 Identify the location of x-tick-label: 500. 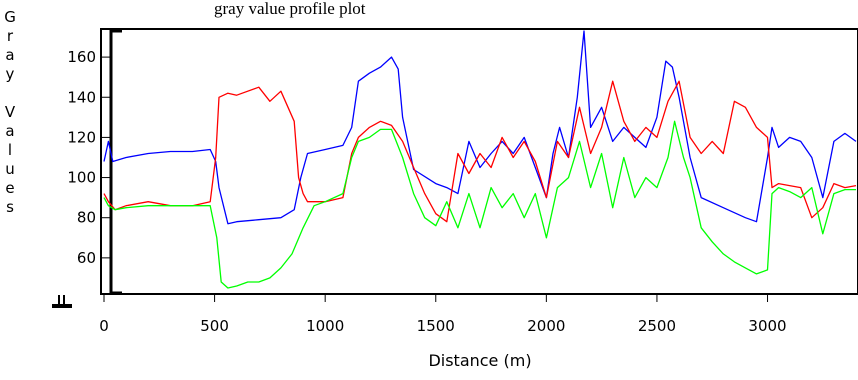
(214, 326).